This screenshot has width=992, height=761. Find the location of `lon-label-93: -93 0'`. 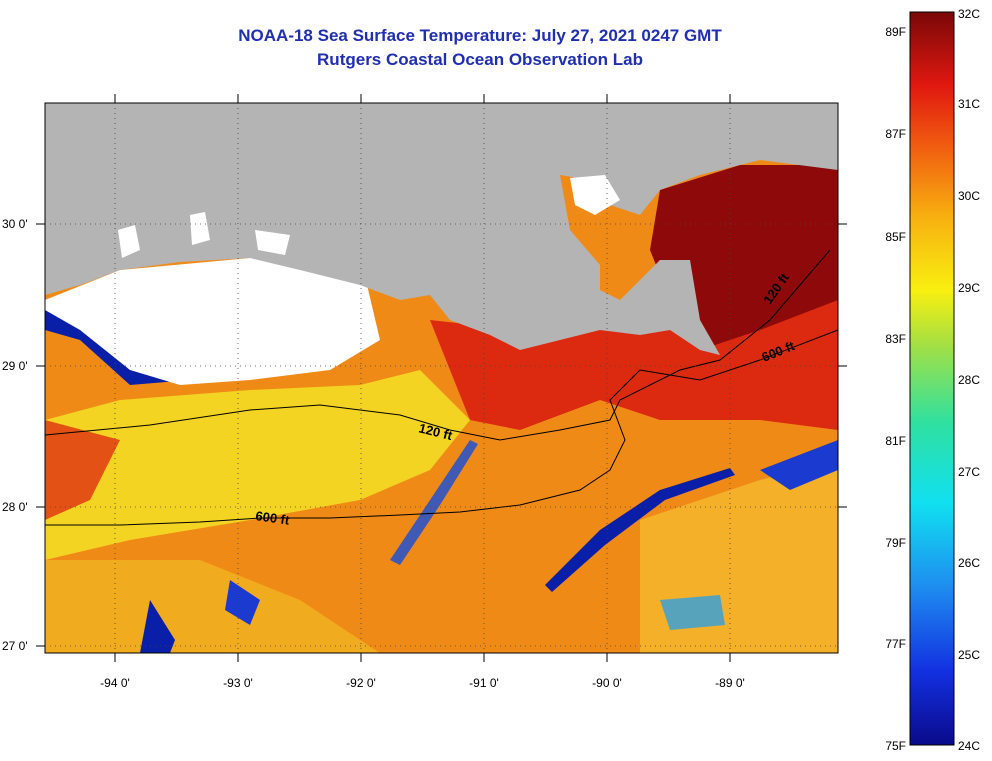

lon-label-93: -93 0' is located at coordinates (238, 683).